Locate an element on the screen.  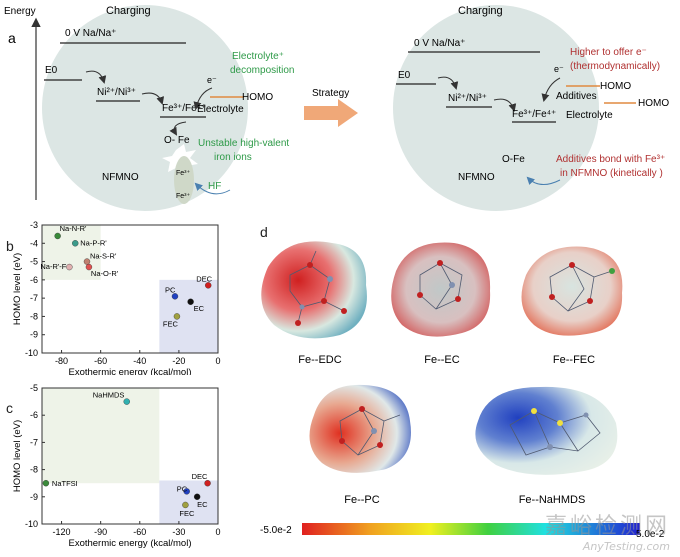
right-title: Charging is located at coordinates (480, 11).